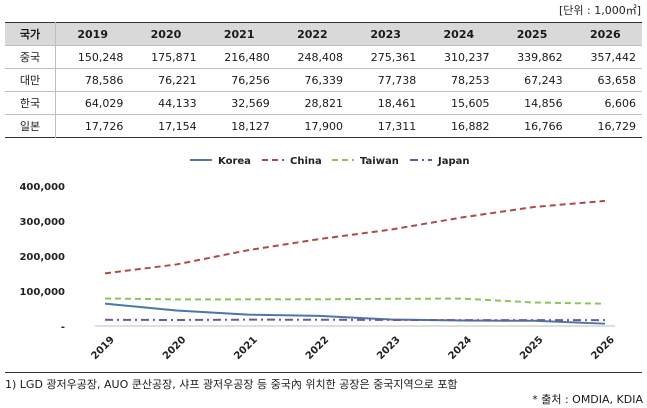 The width and height of the screenshot is (647, 408). Describe the element at coordinates (393, 57) in the screenshot. I see `table-cell: 275,361` at that location.